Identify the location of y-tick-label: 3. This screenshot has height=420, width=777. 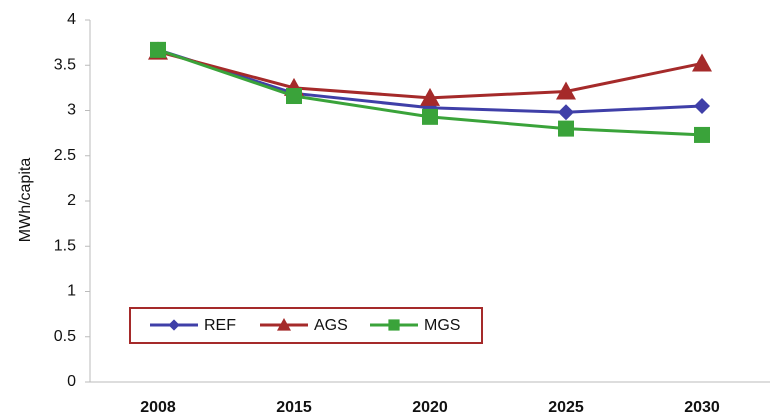
(71, 110).